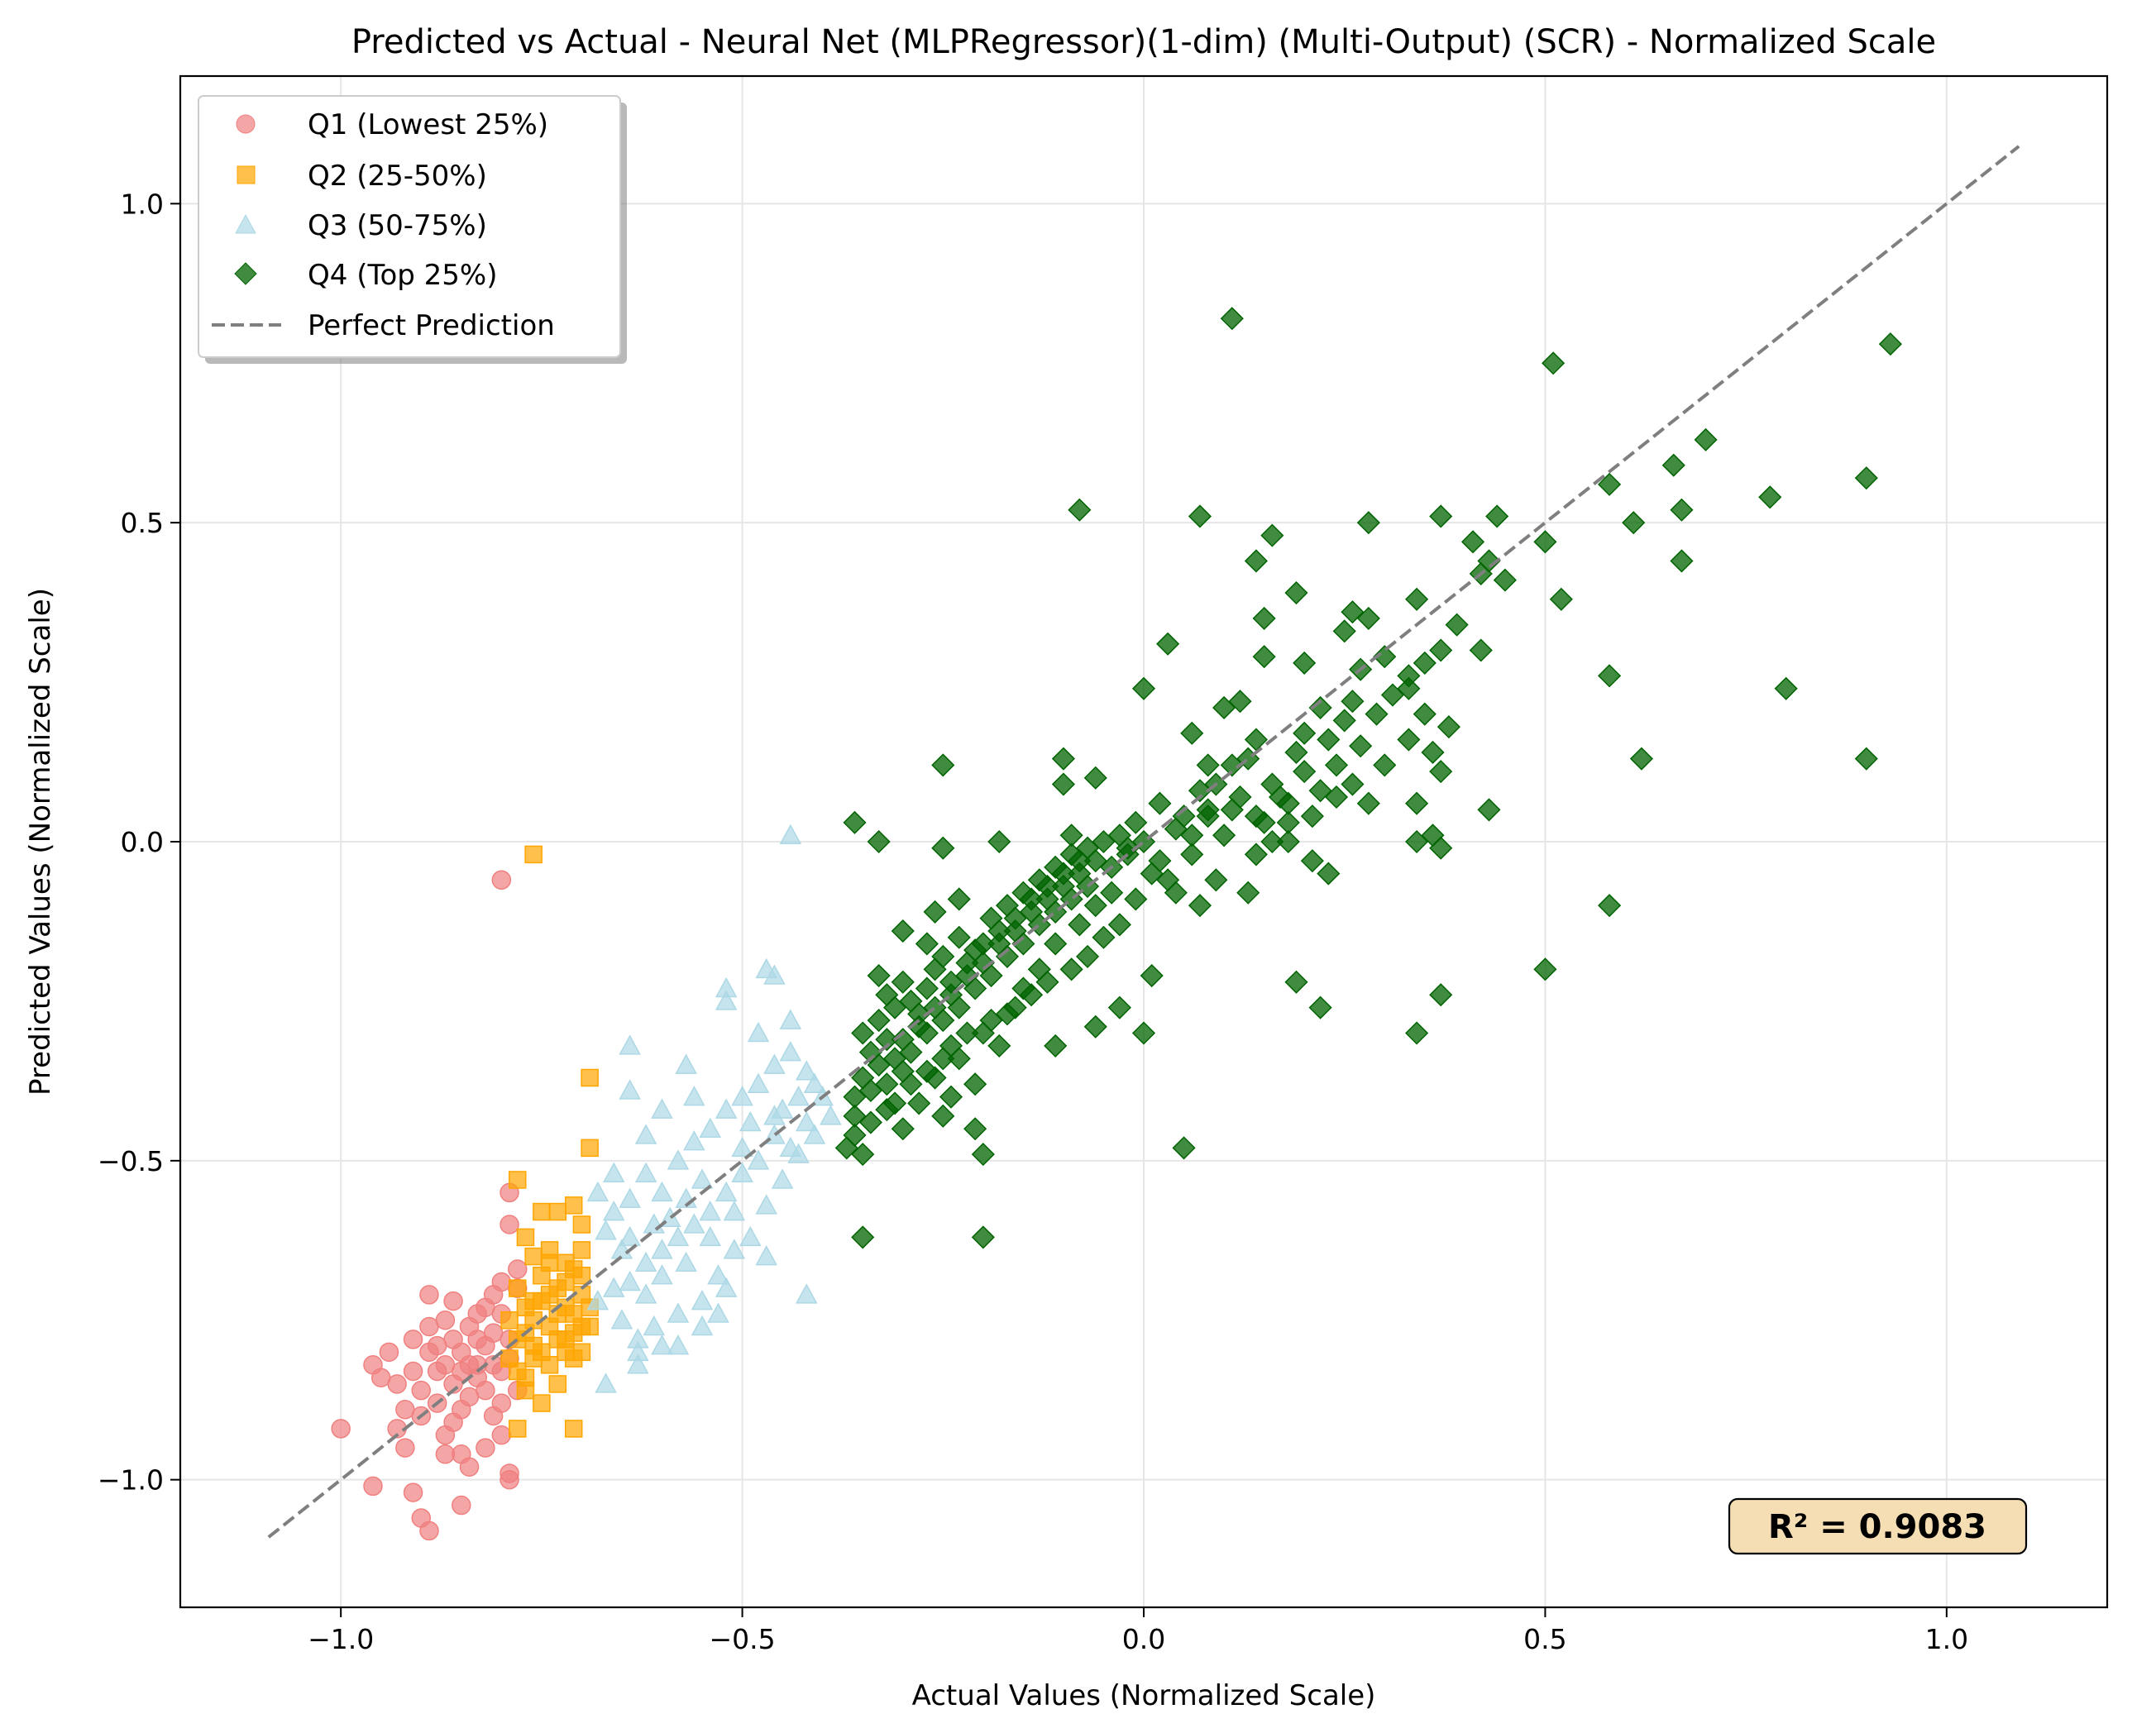  I want to click on legend-label-perfect-prediction: Perfect Prediction, so click(431, 325).